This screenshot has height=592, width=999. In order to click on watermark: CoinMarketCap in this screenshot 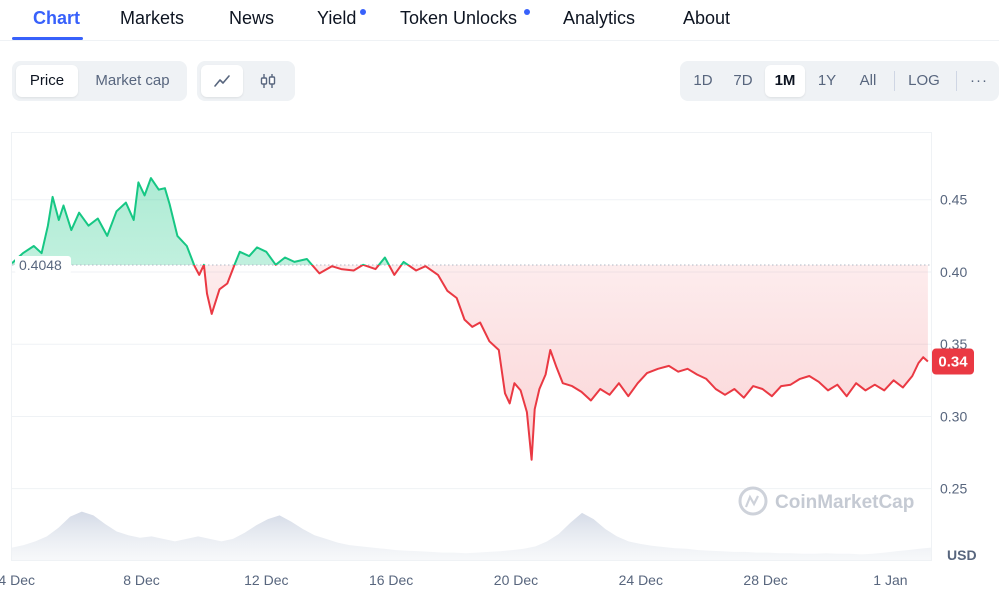, I will do `click(826, 501)`.